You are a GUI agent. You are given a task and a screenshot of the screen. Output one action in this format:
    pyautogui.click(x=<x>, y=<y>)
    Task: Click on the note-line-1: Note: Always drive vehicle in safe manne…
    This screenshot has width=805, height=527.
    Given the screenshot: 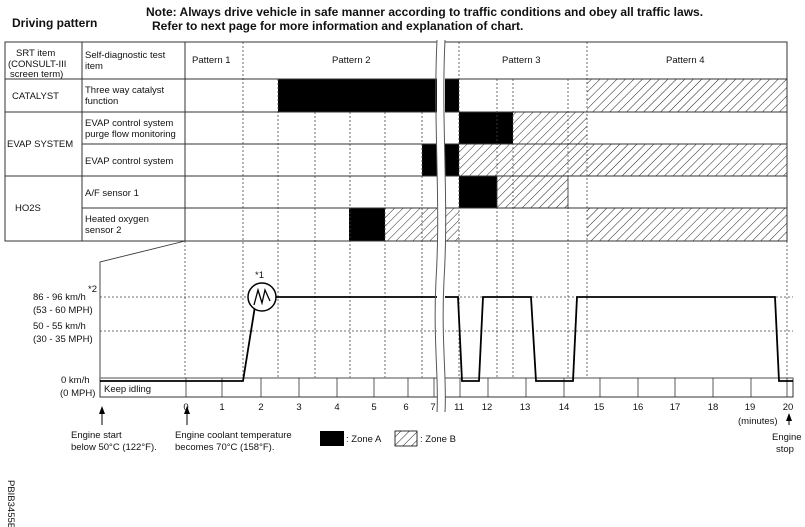 What is the action you would take?
    pyautogui.click(x=424, y=12)
    